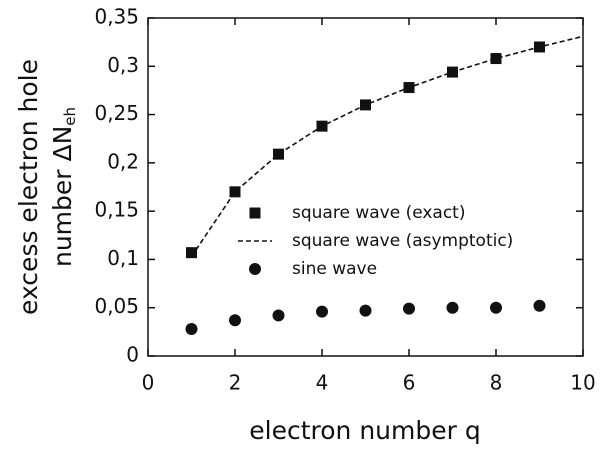 The width and height of the screenshot is (607, 449). What do you see at coordinates (116, 17) in the screenshot?
I see `y-tick-label: 0,35` at bounding box center [116, 17].